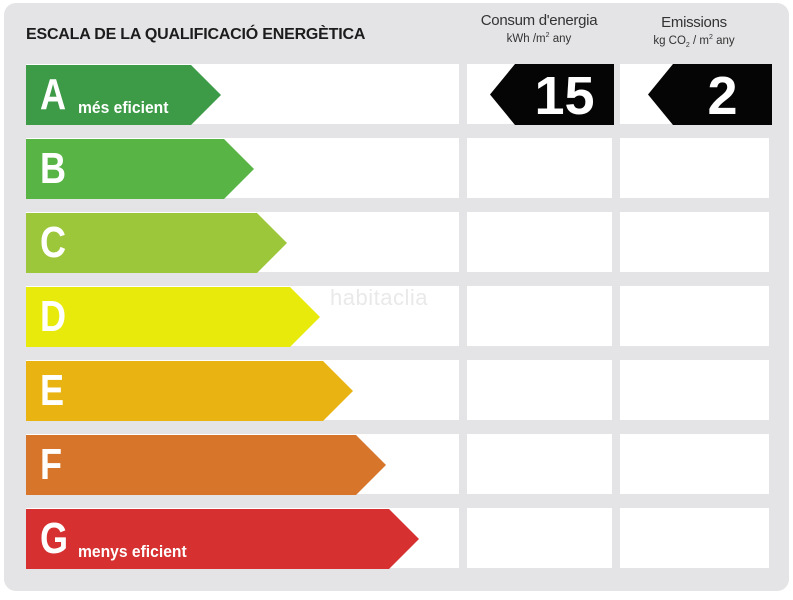  I want to click on consum-label: Consum d'energia, so click(539, 20).